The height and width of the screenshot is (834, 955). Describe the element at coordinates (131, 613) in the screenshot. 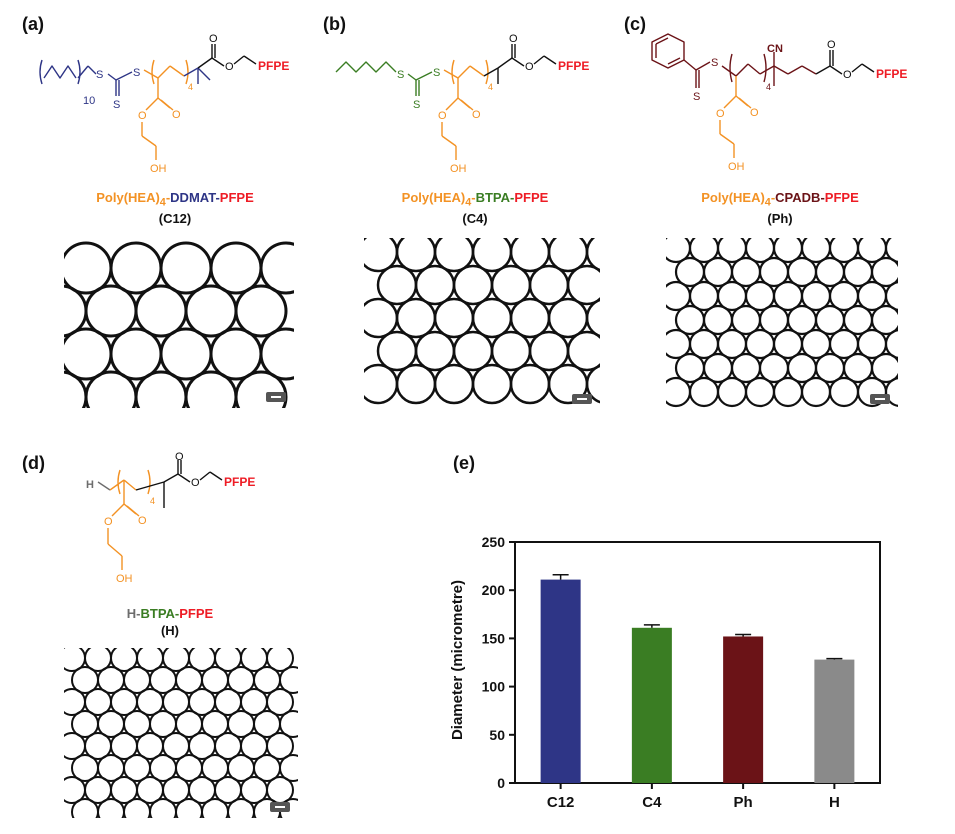

I see `caption-segment: H` at that location.